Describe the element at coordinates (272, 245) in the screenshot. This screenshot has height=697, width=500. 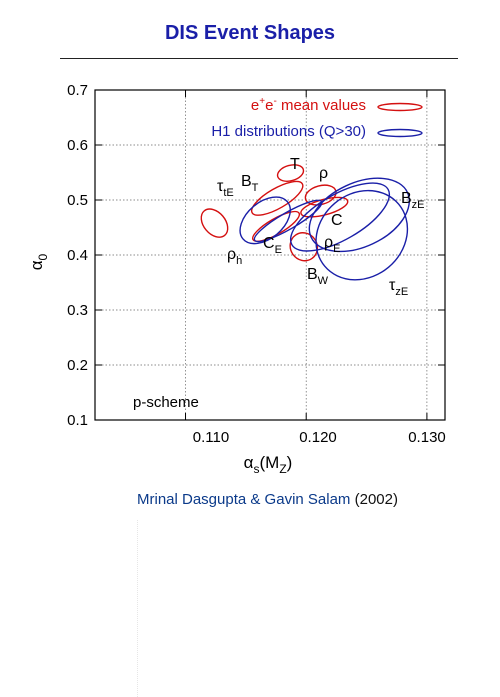
I see `point-label-ce: CE` at that location.